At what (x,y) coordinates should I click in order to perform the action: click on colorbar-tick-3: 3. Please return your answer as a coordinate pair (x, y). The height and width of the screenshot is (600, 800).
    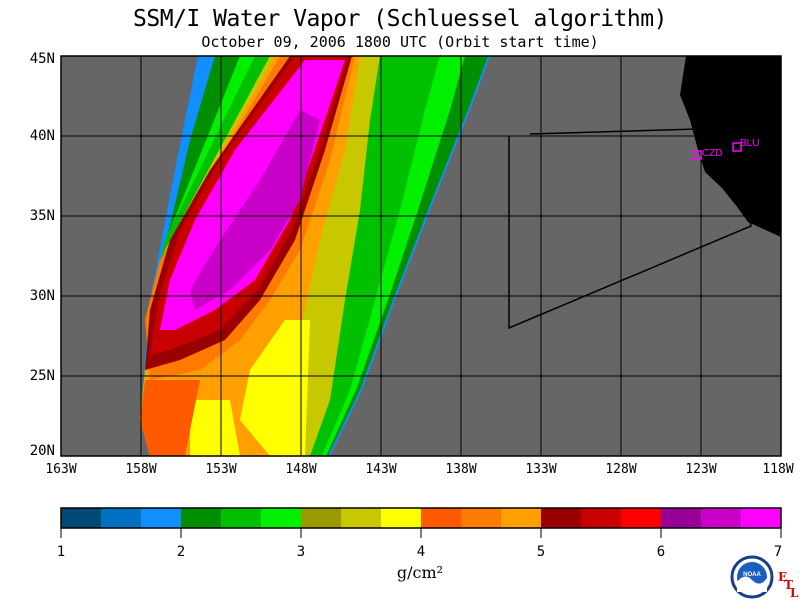
    Looking at the image, I should click on (301, 552).